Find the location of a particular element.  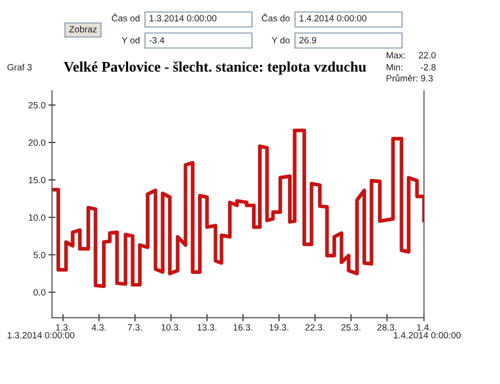

text: Graf 3 is located at coordinates (19, 67).